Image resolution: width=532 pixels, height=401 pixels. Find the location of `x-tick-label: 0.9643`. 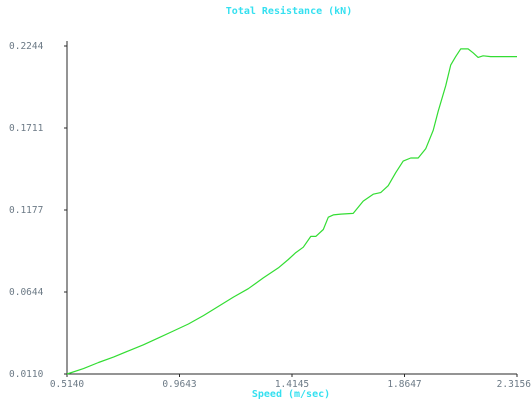

x-tick-label: 0.9643 is located at coordinates (179, 384).